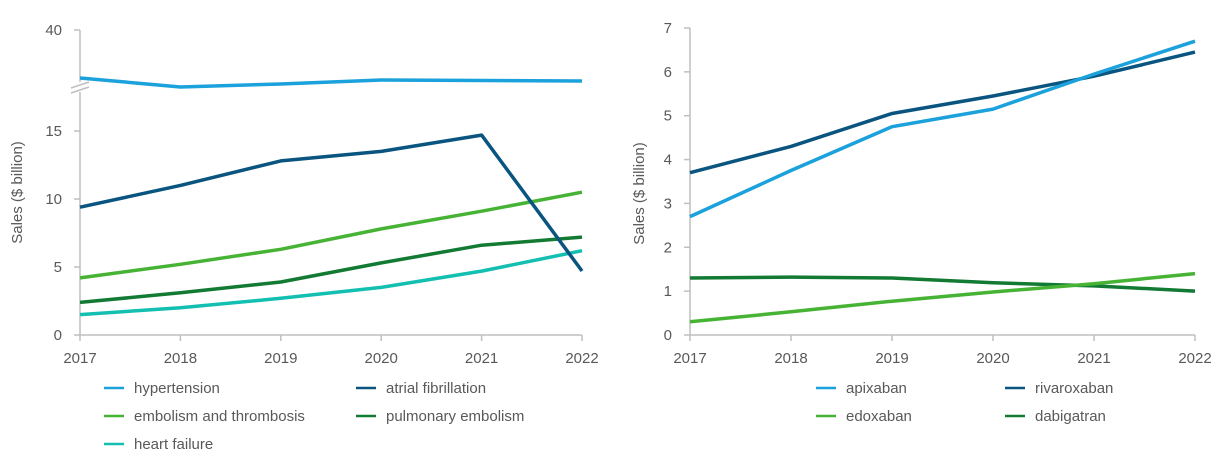  What do you see at coordinates (53, 131) in the screenshot?
I see `y-tick-label: 15` at bounding box center [53, 131].